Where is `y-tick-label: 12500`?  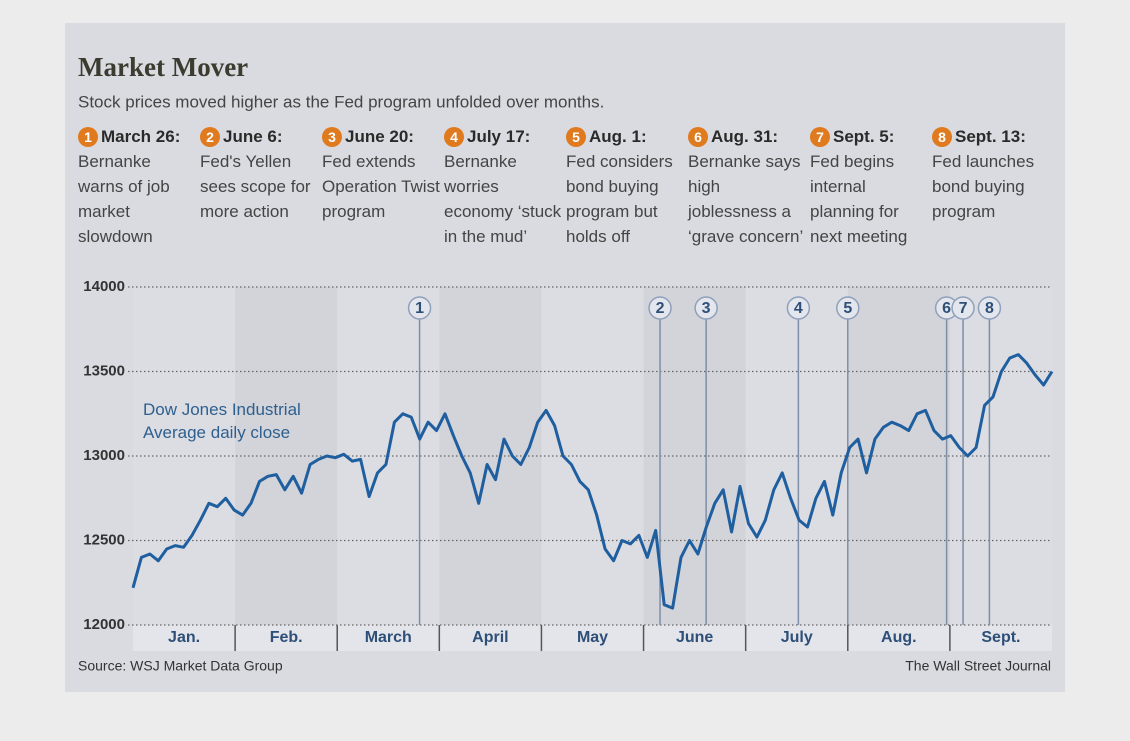
y-tick-label: 12500 is located at coordinates (104, 539).